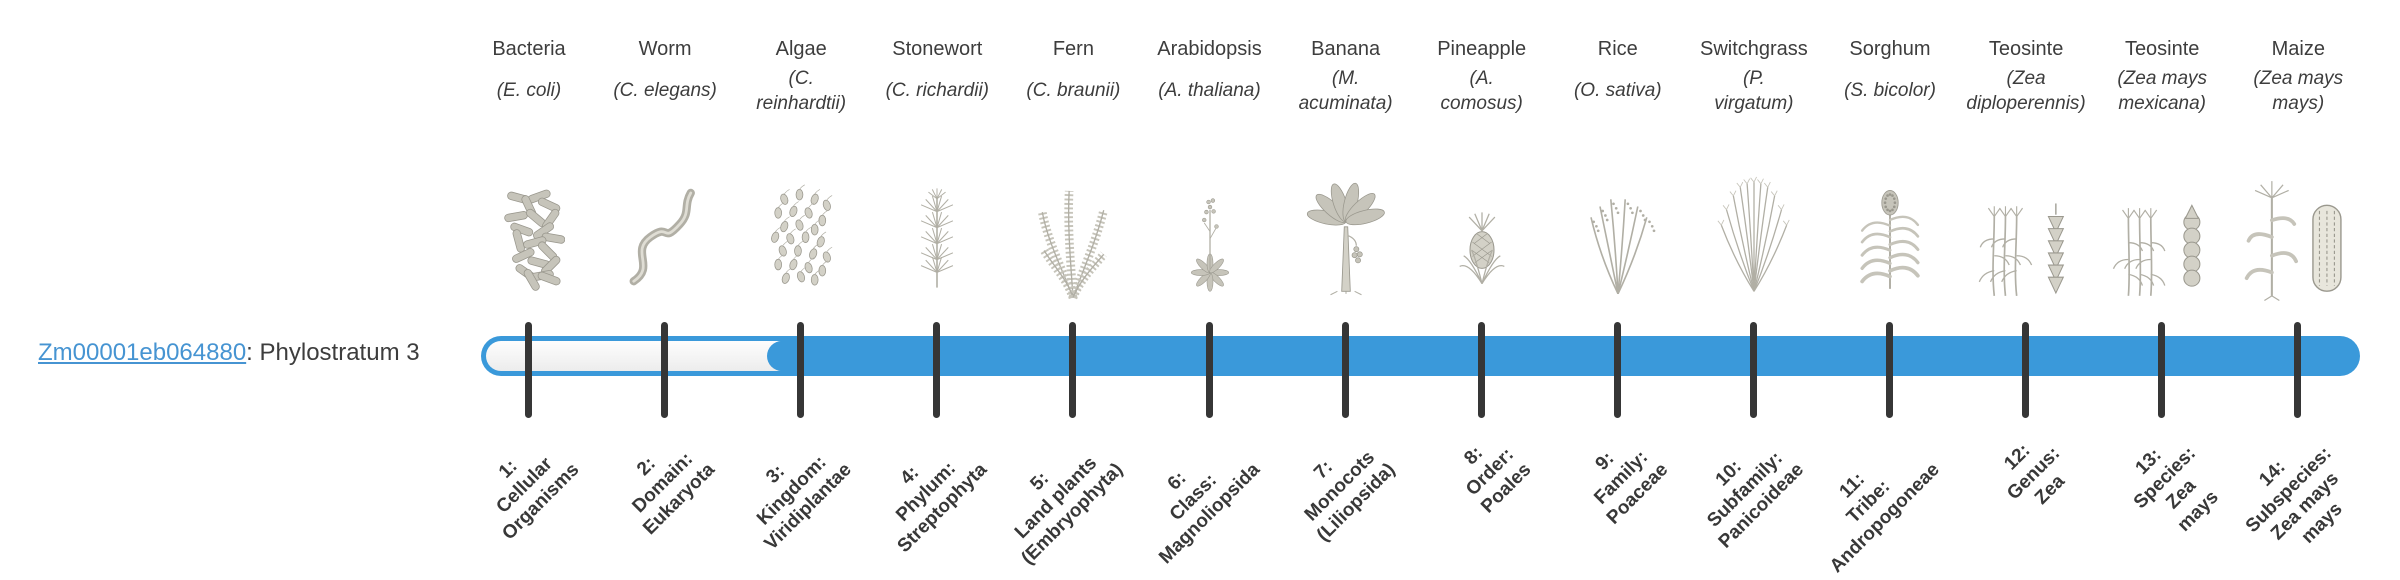  What do you see at coordinates (937, 91) in the screenshot?
I see `organism-species-name: (C. richardii)` at bounding box center [937, 91].